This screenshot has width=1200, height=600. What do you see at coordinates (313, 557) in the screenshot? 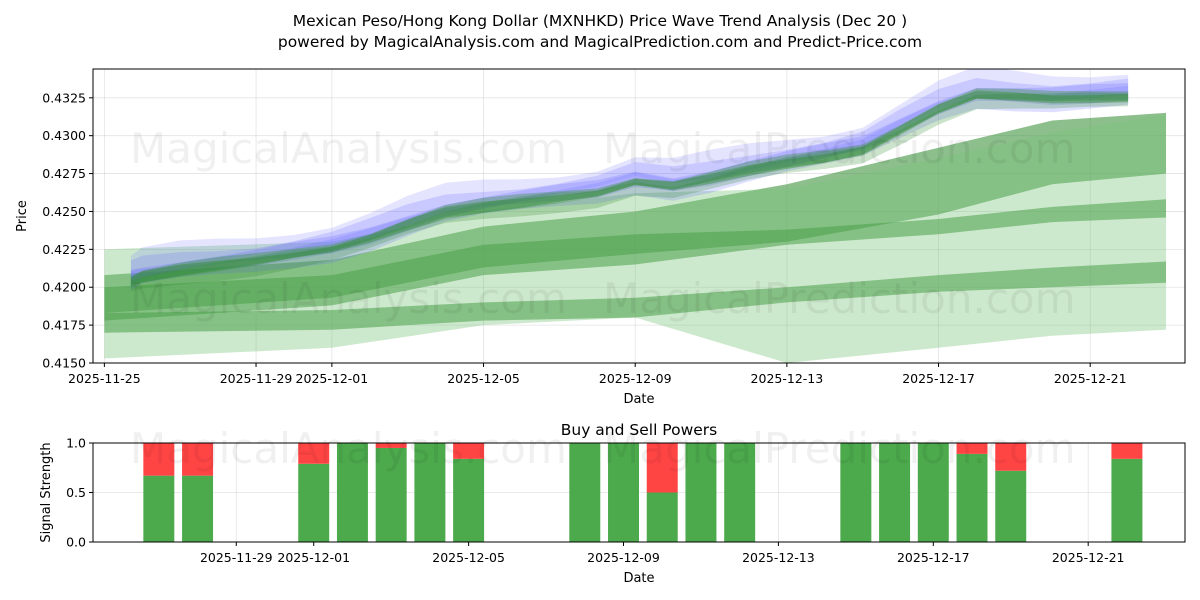
I see `signal-x-tick-label-1: 2025-12-01` at bounding box center [313, 557].